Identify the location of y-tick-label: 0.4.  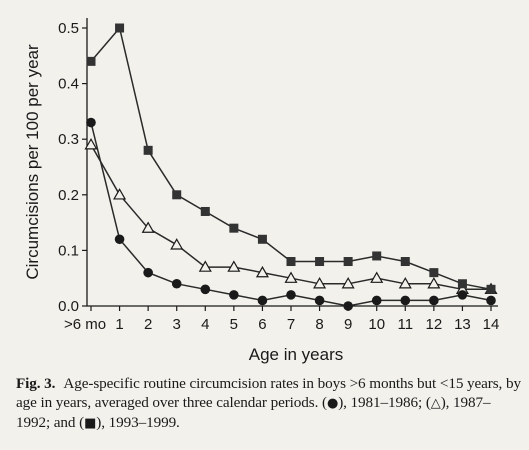
(68, 84).